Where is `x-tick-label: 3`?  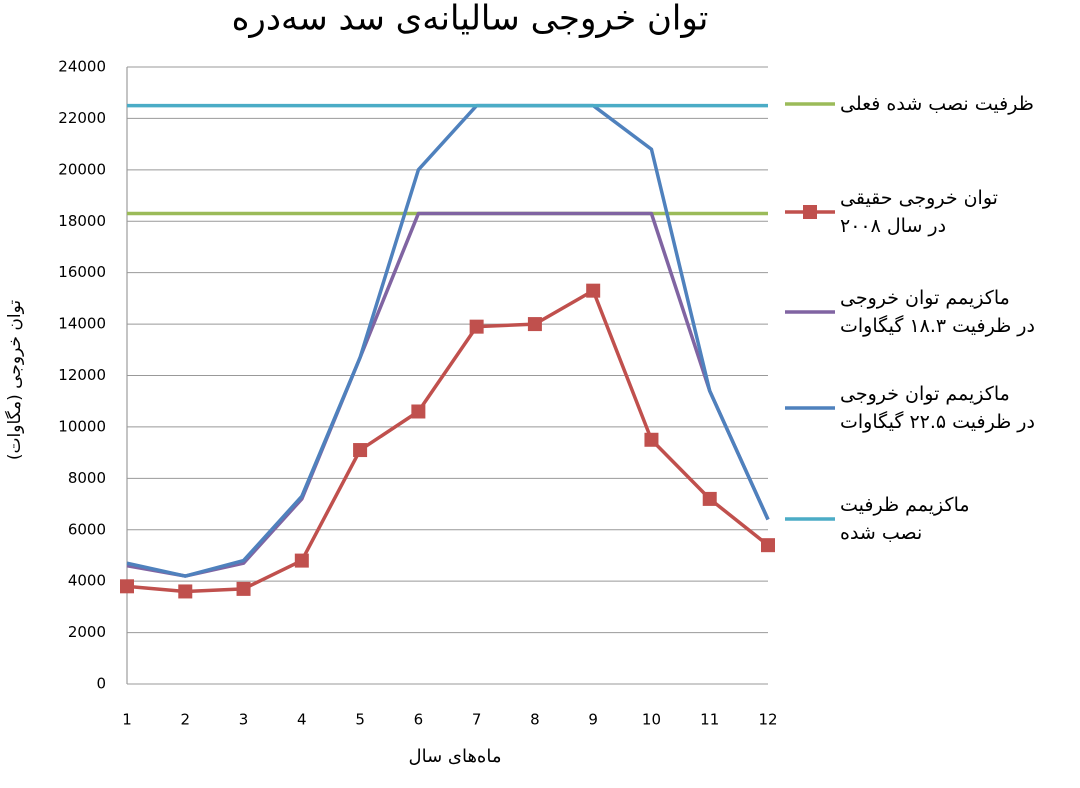
x-tick-label: 3 is located at coordinates (244, 720).